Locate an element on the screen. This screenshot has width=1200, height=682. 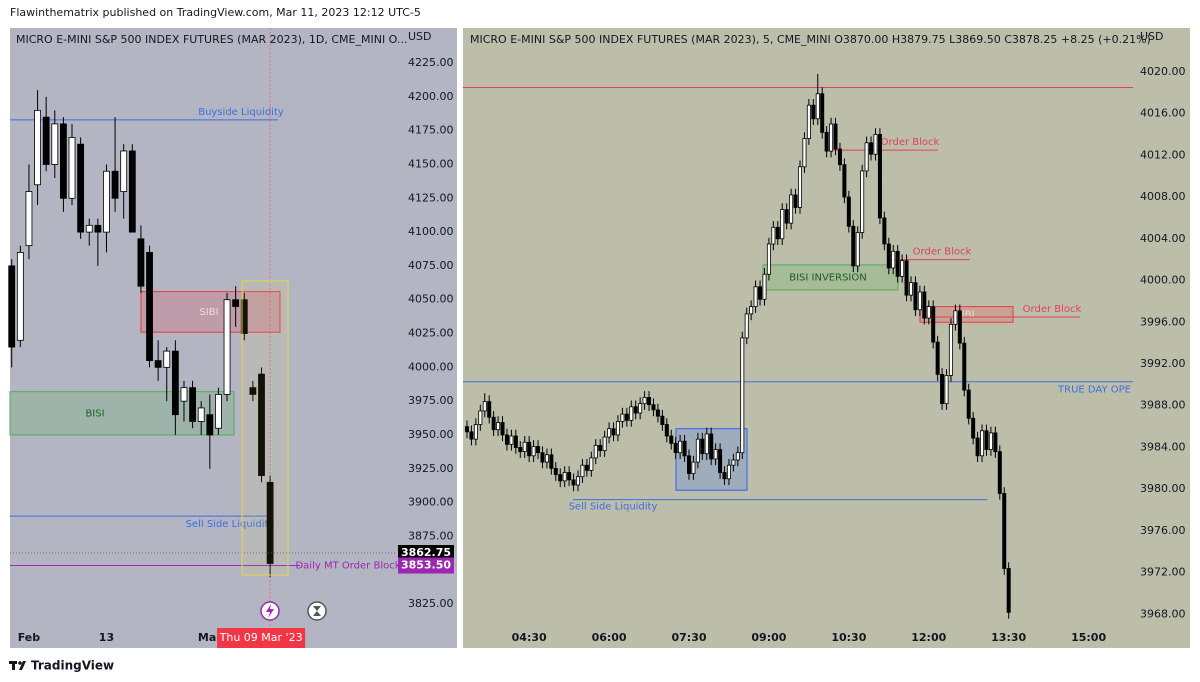
brand-logo is located at coordinates (17, 665).